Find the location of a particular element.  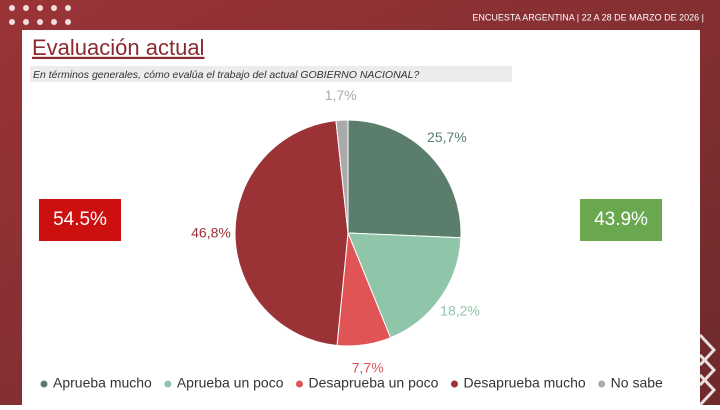

value-label: 46,8% is located at coordinates (211, 232).